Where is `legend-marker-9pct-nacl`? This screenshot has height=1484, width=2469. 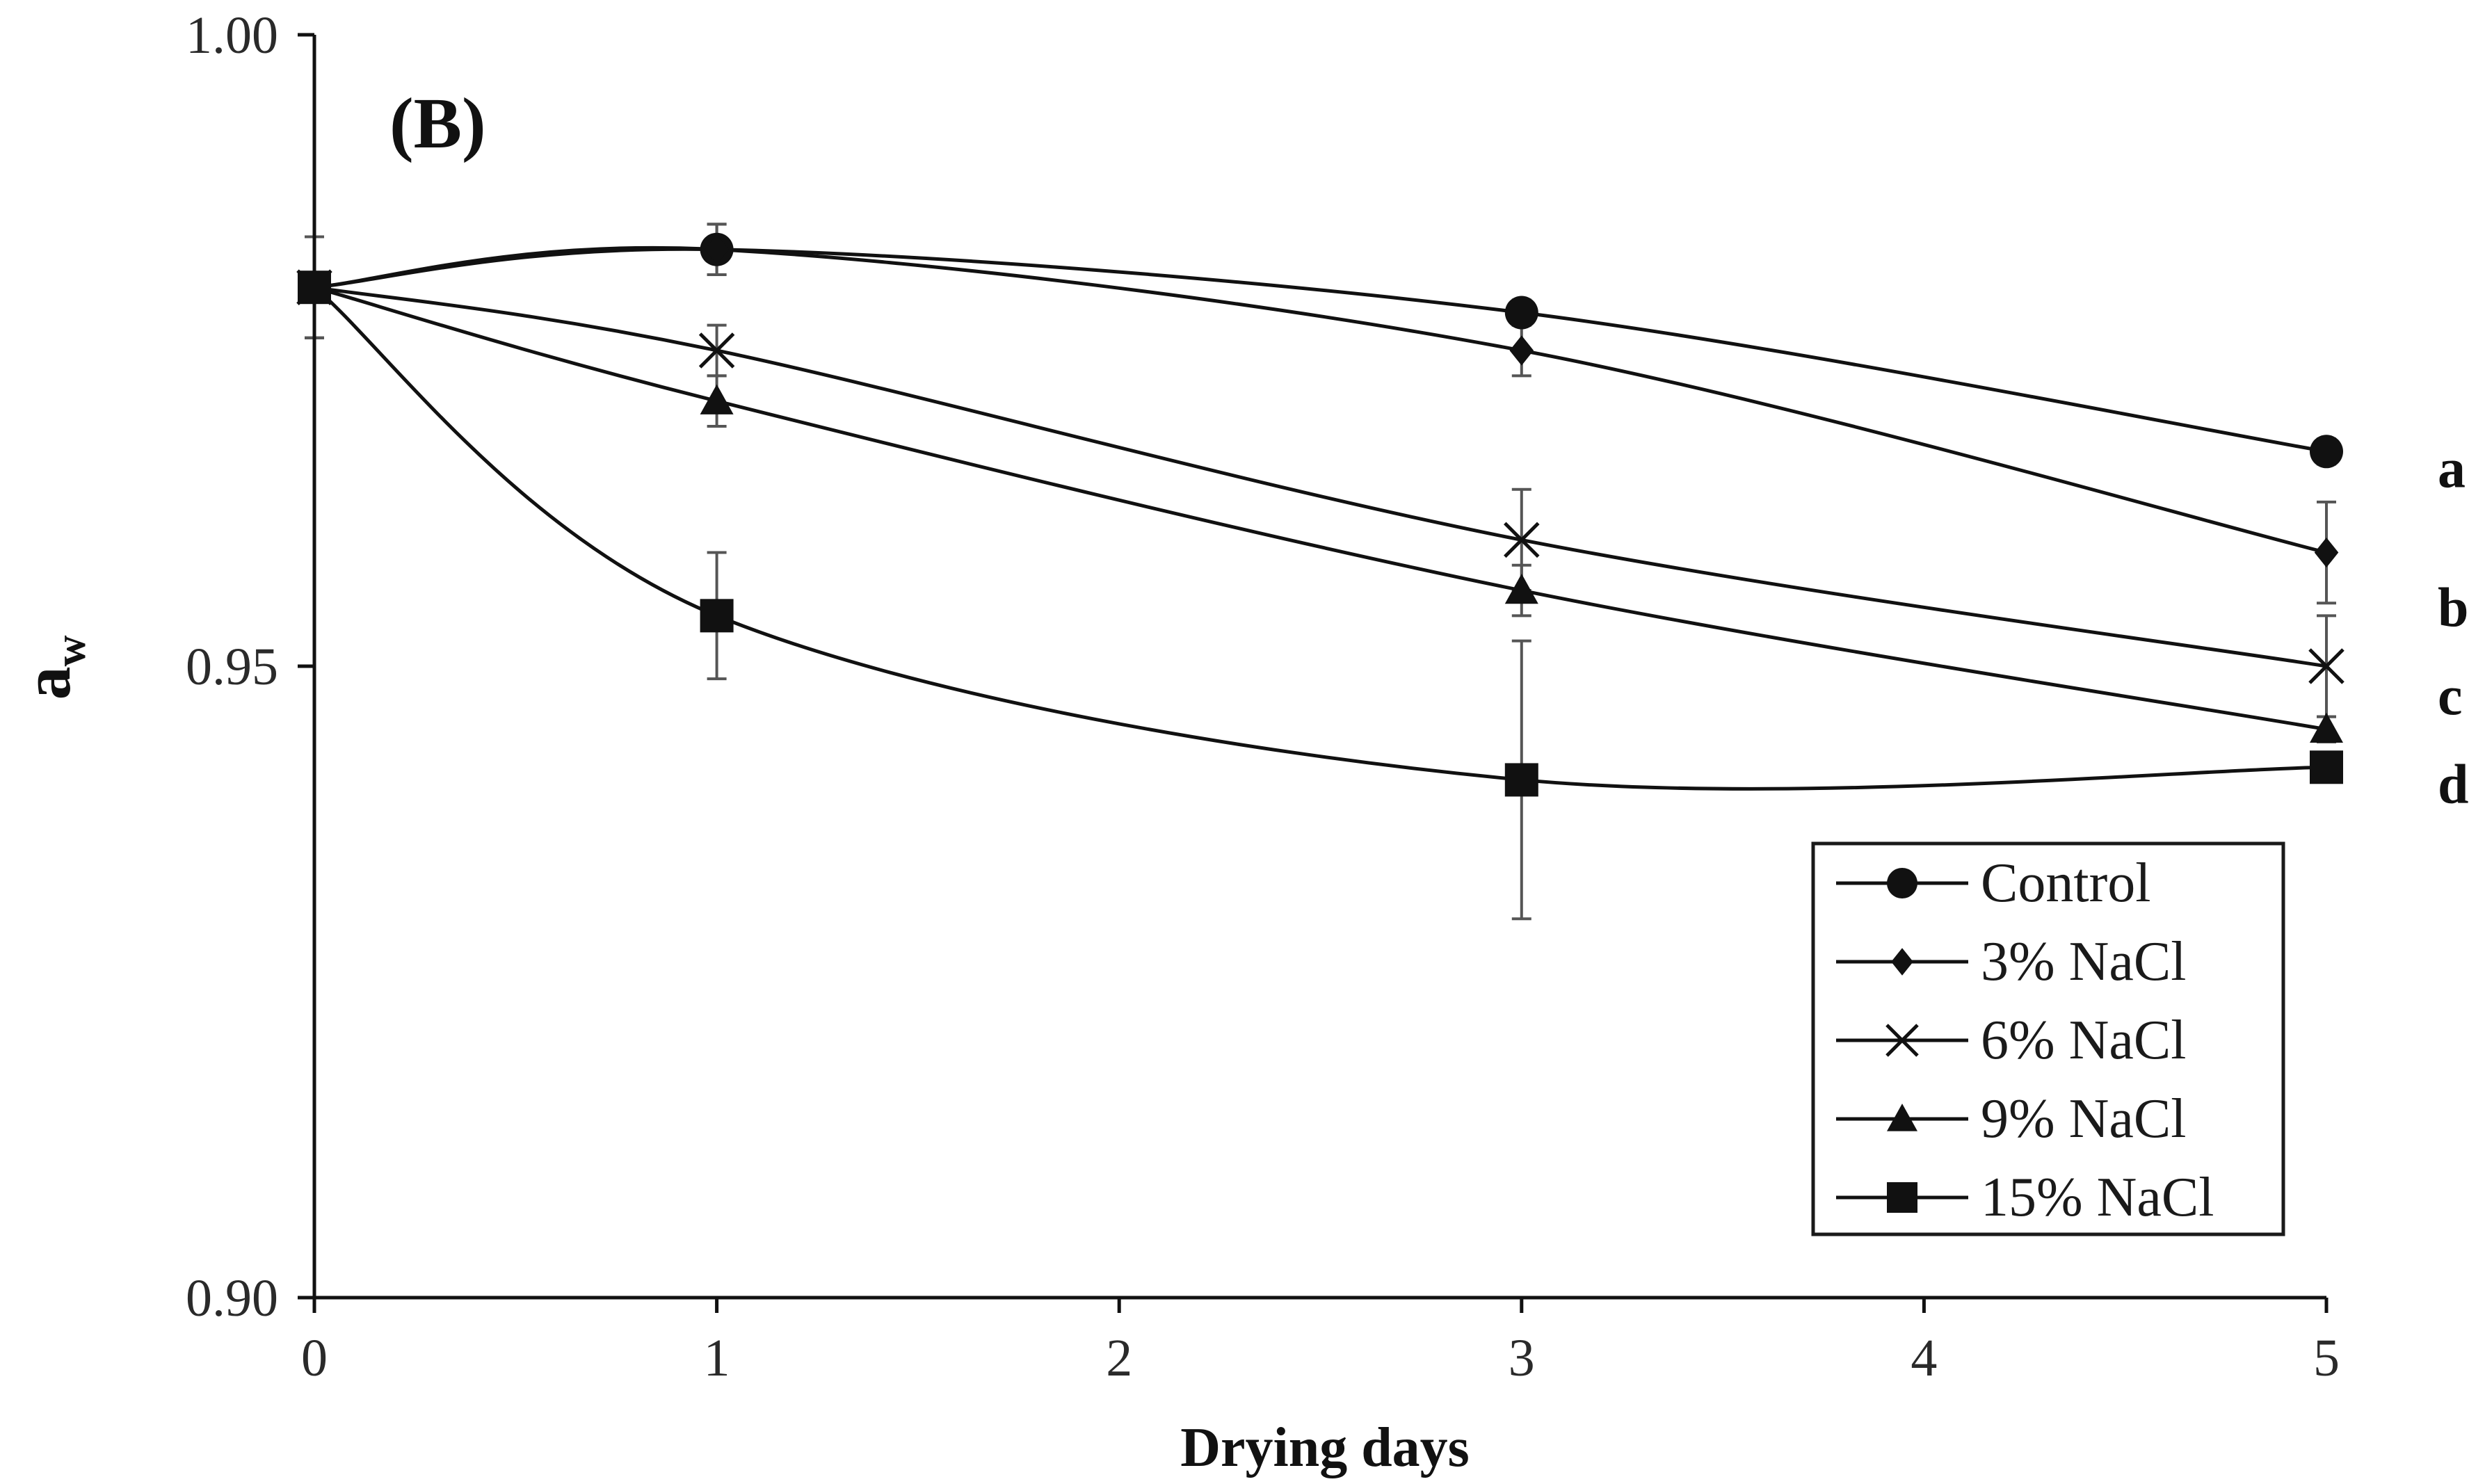
legend-marker-9pct-nacl is located at coordinates (1902, 1117).